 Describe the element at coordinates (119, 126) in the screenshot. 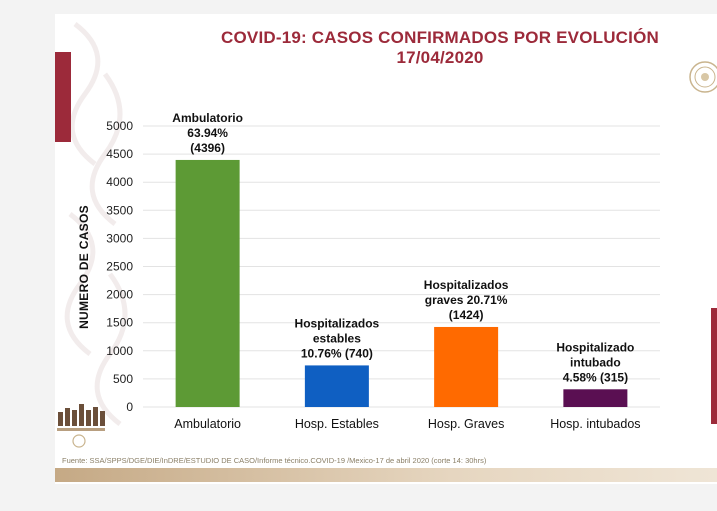

I see `y-tick-label: 5000` at that location.